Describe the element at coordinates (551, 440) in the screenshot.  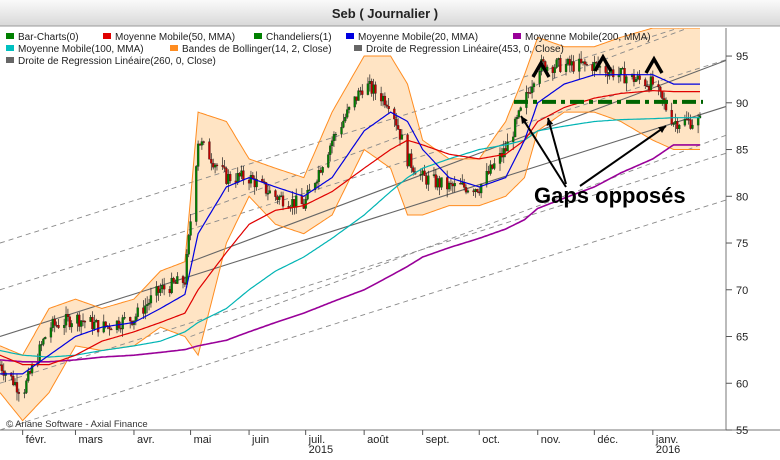
I see `x-tick-label: nov.` at that location.